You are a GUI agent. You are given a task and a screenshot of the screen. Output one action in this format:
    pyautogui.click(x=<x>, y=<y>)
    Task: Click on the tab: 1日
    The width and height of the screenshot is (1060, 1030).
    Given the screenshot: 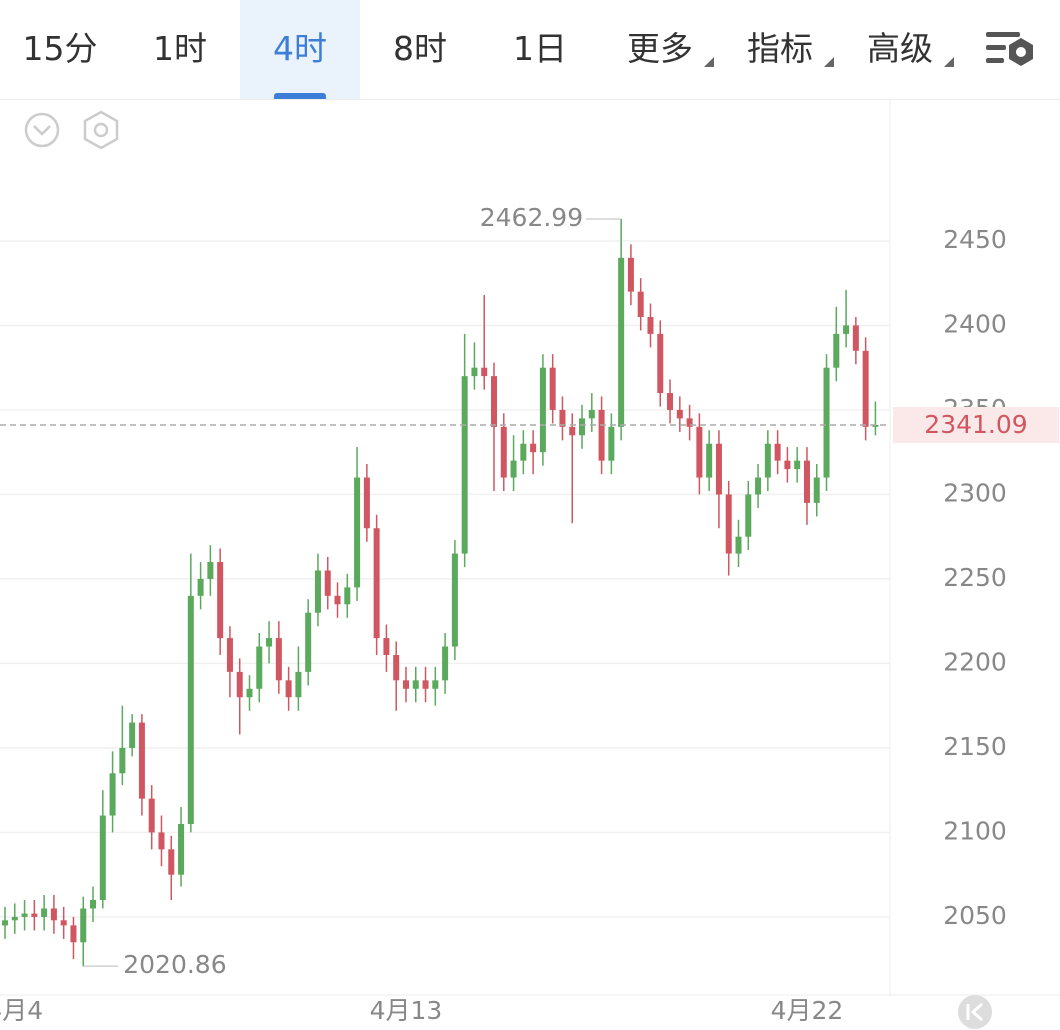 What is the action you would take?
    pyautogui.click(x=540, y=48)
    